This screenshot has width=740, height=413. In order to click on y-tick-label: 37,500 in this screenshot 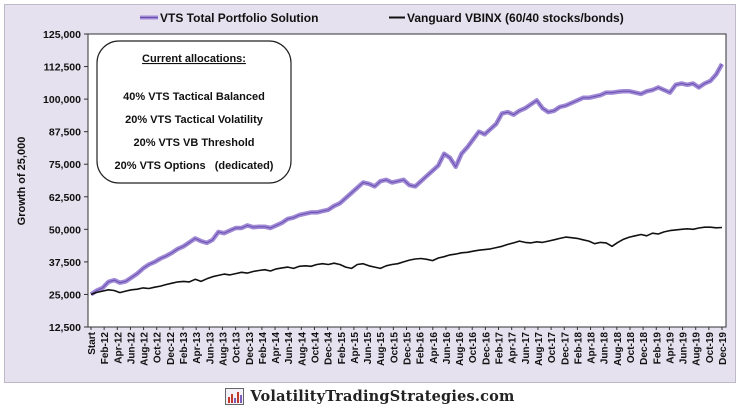, I will do `click(65, 263)`.